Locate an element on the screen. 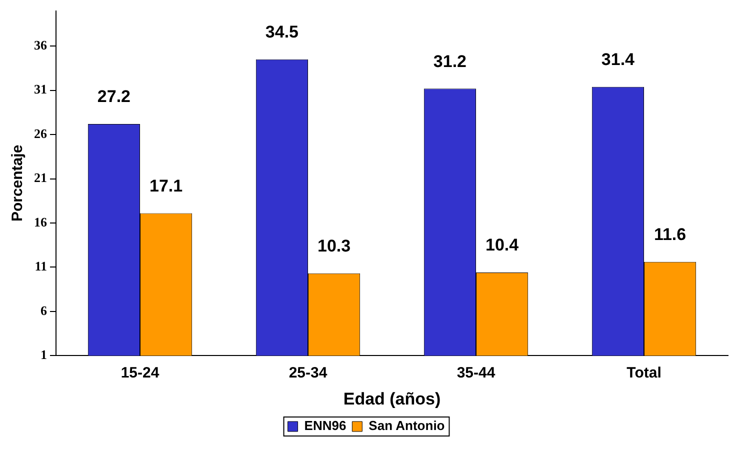 The image size is (738, 451). legend-label: San Antonio is located at coordinates (406, 426).